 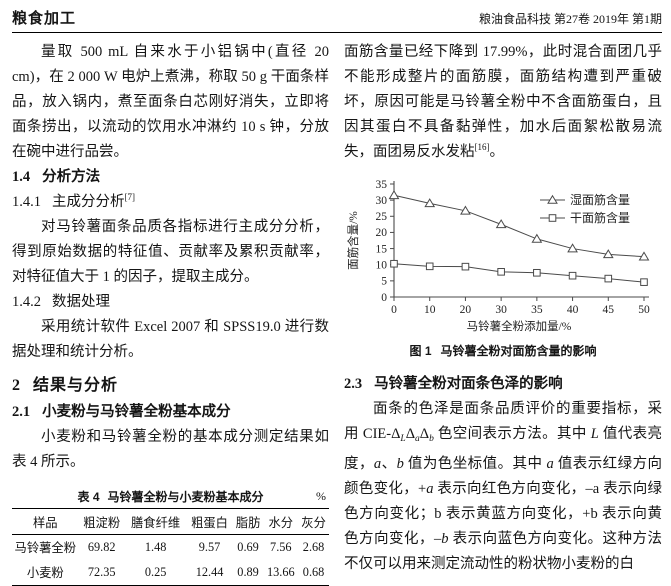 I want to click on heading-title: 结果与分析, so click(x=76, y=385).